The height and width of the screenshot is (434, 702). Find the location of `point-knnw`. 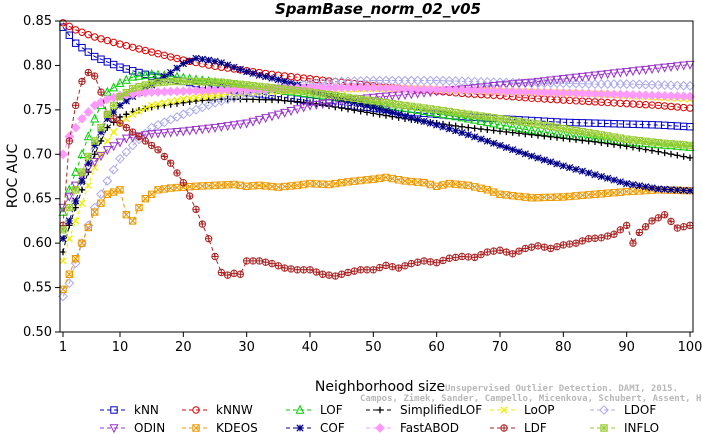

point-knnw is located at coordinates (126, 46).